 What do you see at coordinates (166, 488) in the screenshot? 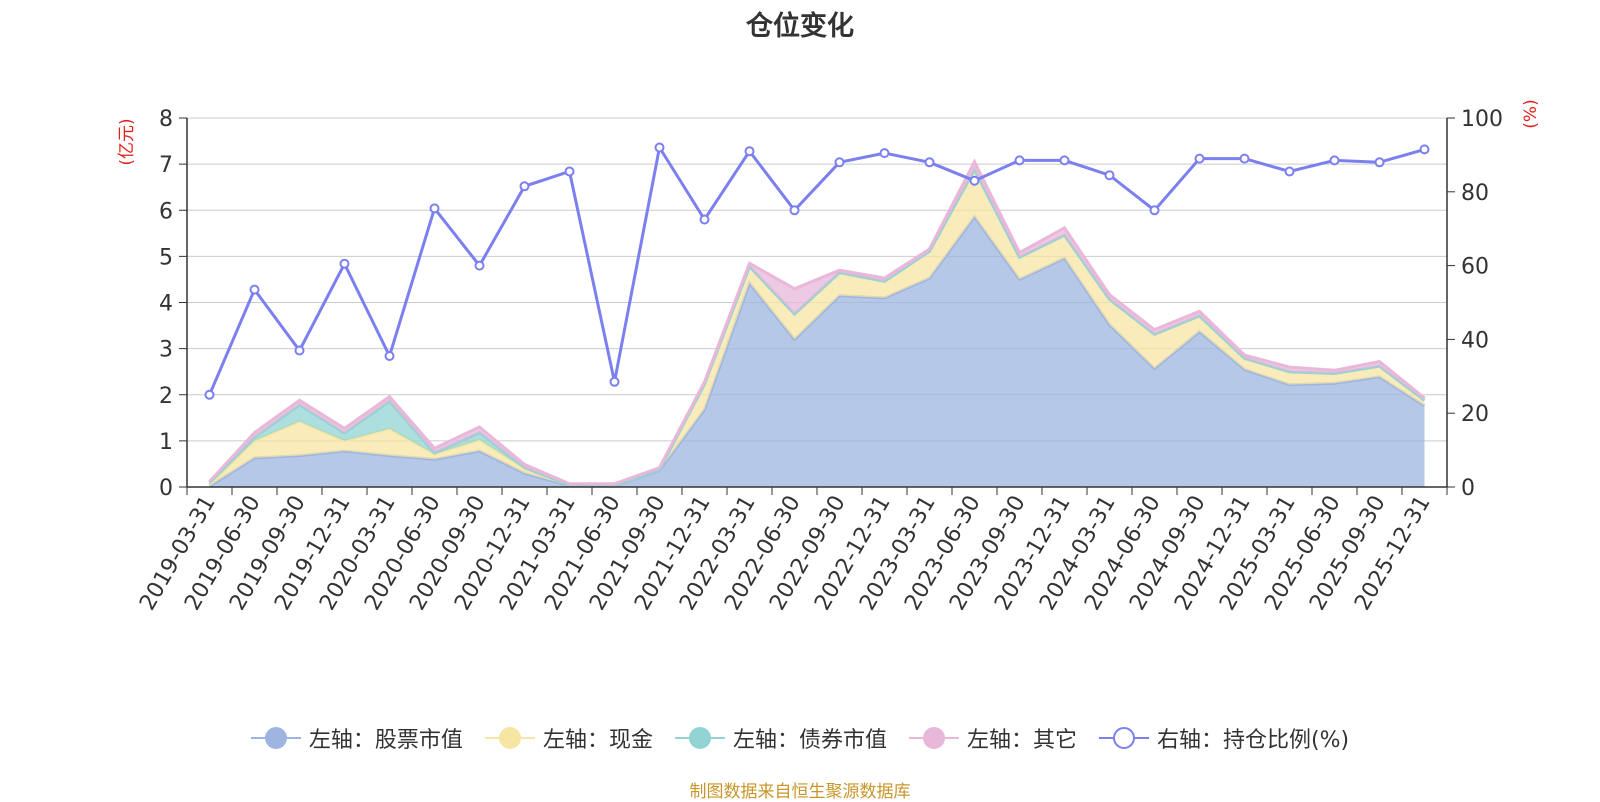
I see `left-tick-label: 0` at bounding box center [166, 488].